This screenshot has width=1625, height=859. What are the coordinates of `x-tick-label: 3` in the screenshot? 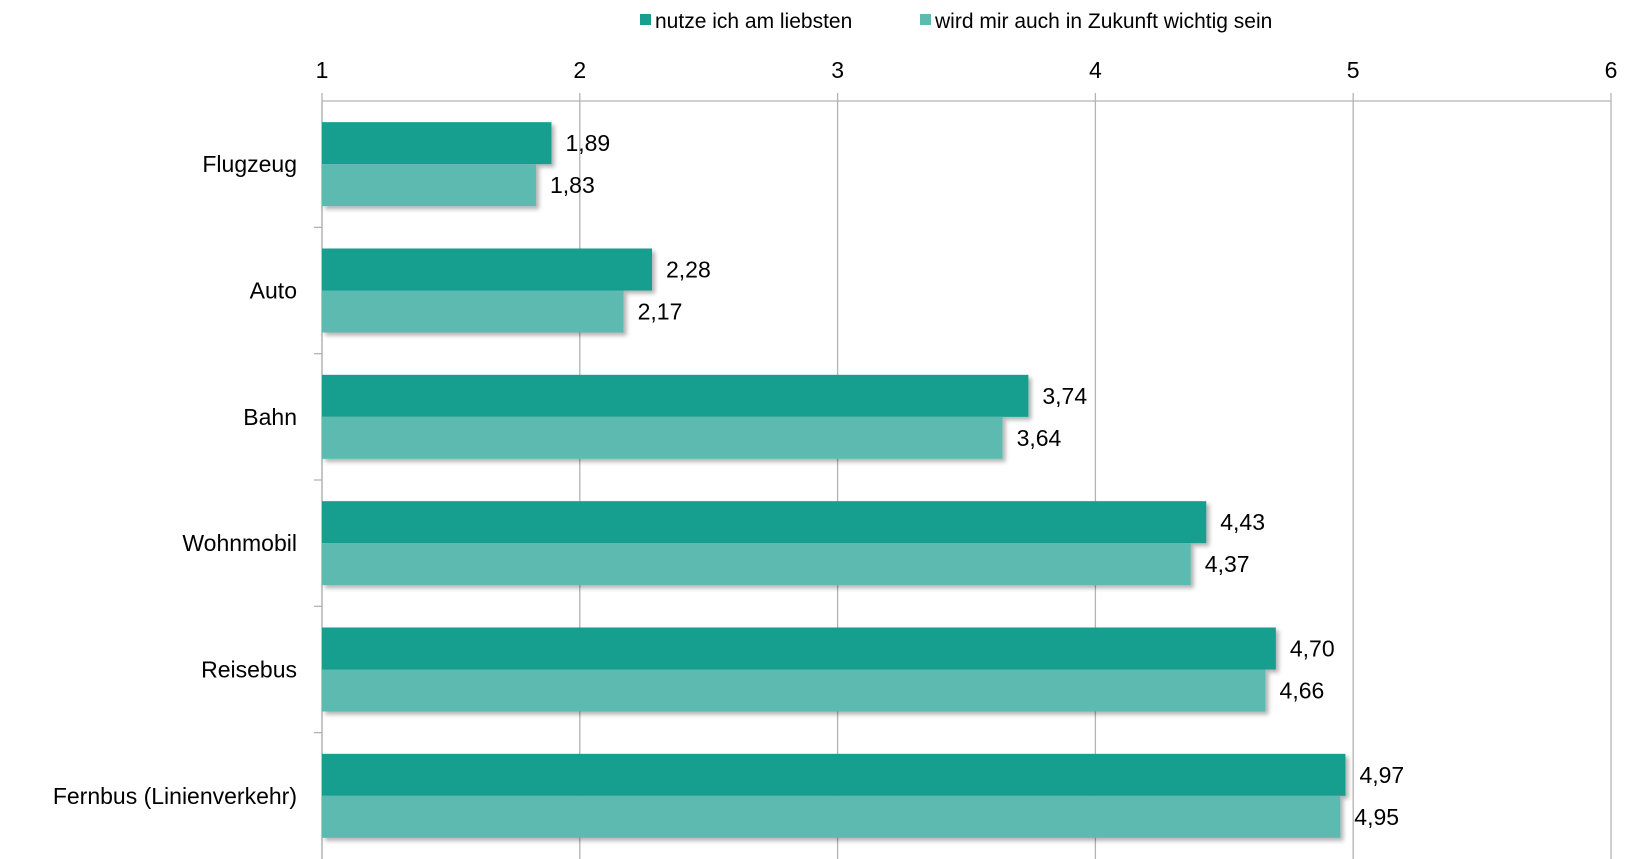 It's located at (837, 70).